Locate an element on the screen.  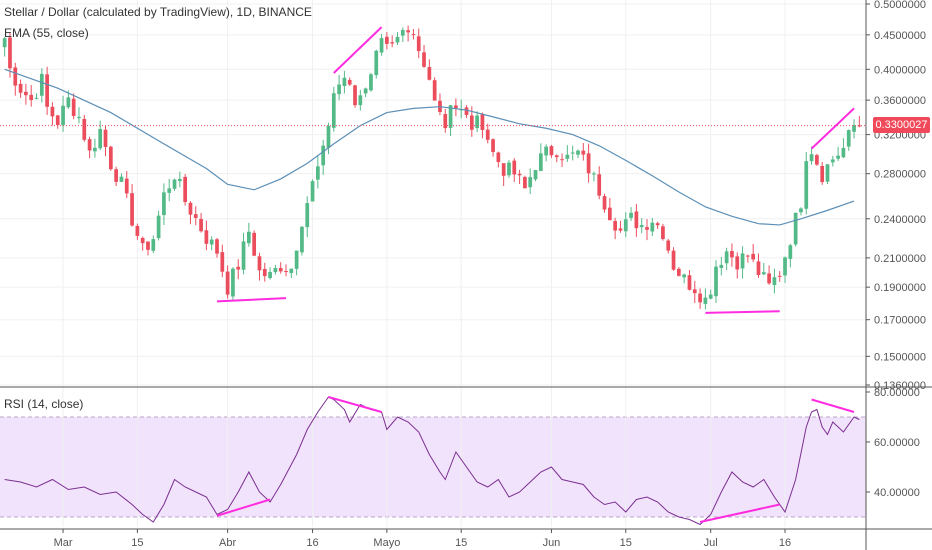
x-tick-label-1: 15 is located at coordinates (137, 543).